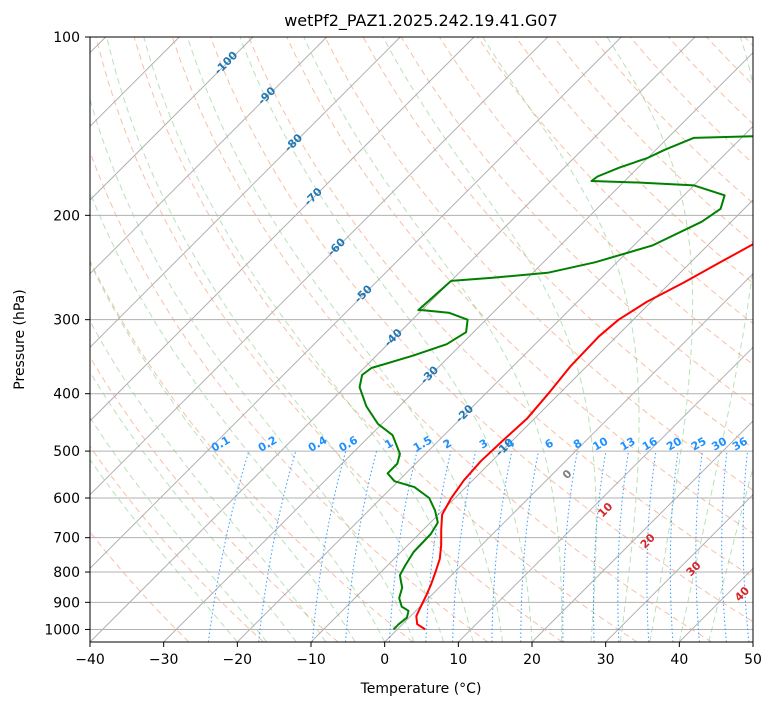  I want to click on x-tick-label: 0, so click(384, 660).